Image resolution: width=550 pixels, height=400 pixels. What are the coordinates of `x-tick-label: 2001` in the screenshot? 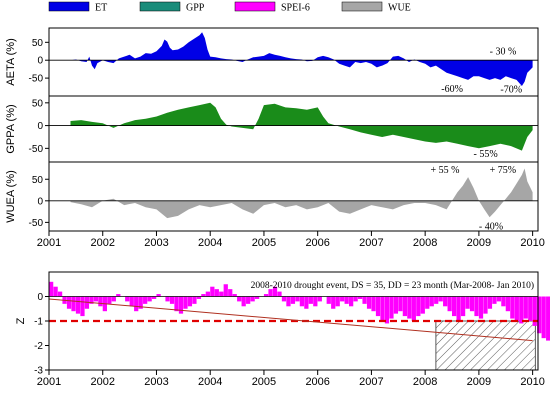 It's located at (49, 243).